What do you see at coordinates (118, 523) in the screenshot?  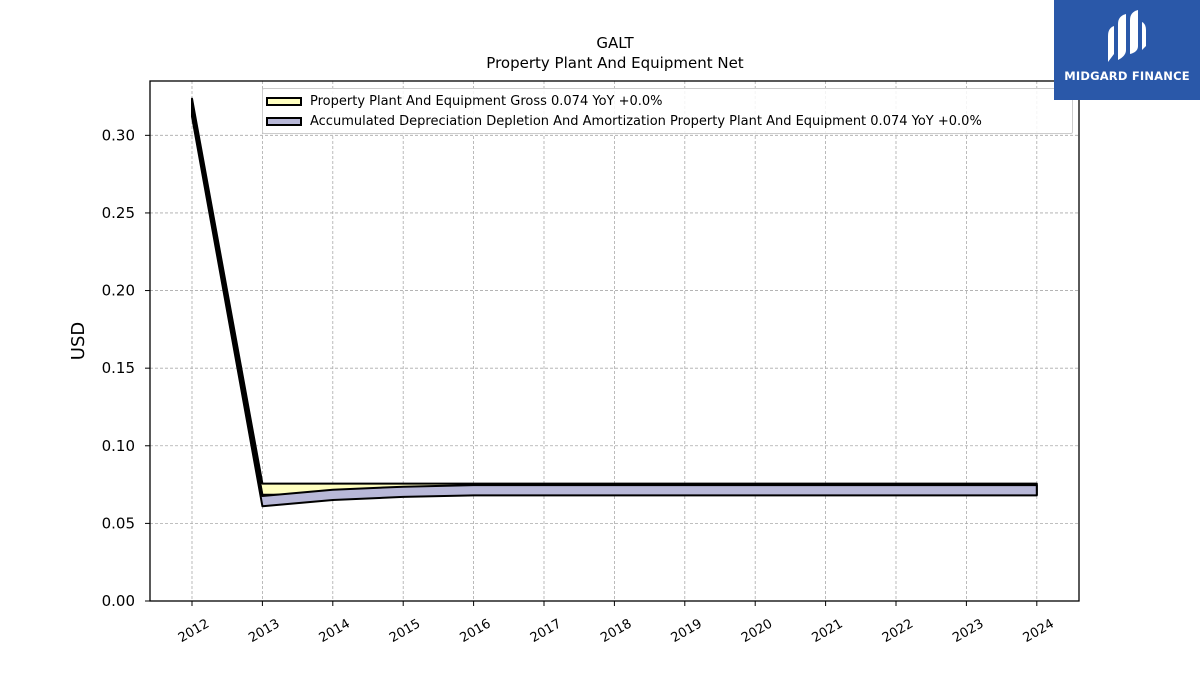 I see `y-tick-label: 0.05` at bounding box center [118, 523].